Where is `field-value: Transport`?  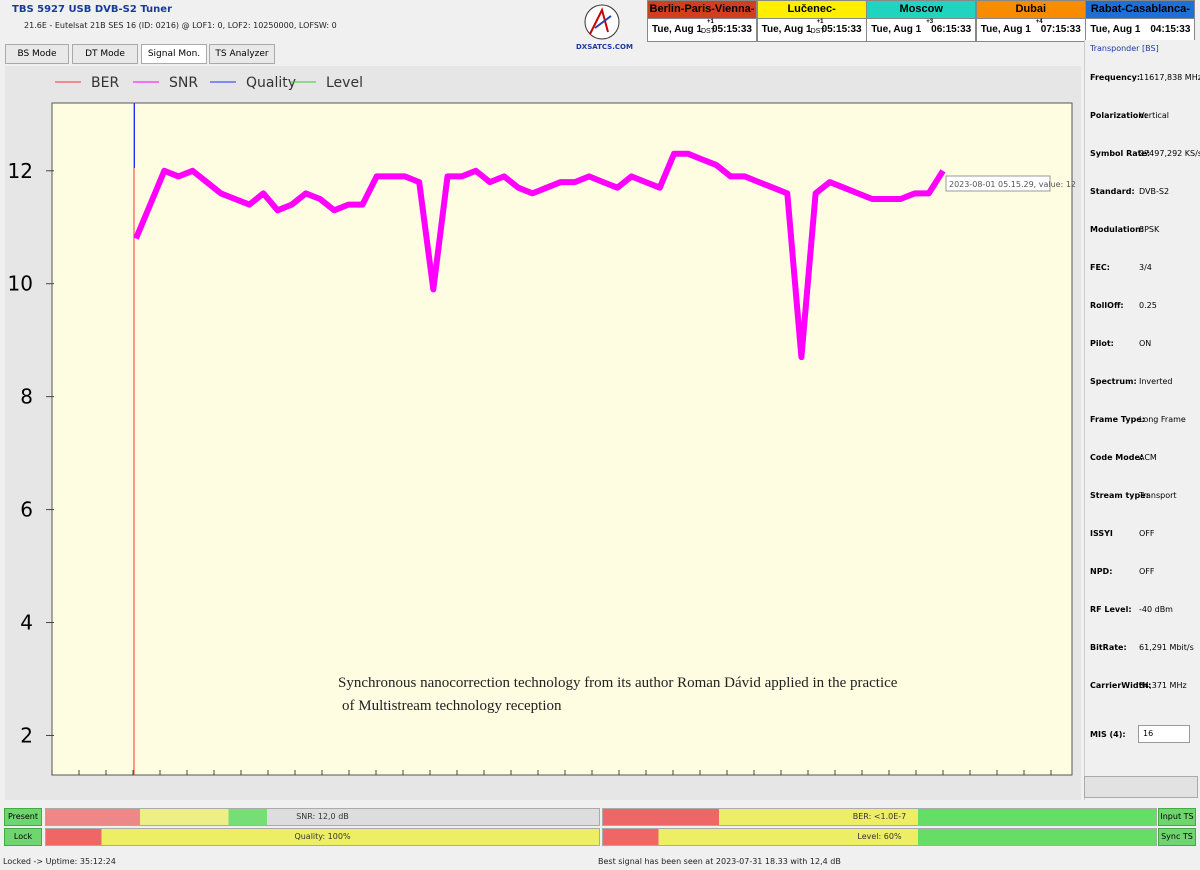
field-value: Transport is located at coordinates (1158, 495).